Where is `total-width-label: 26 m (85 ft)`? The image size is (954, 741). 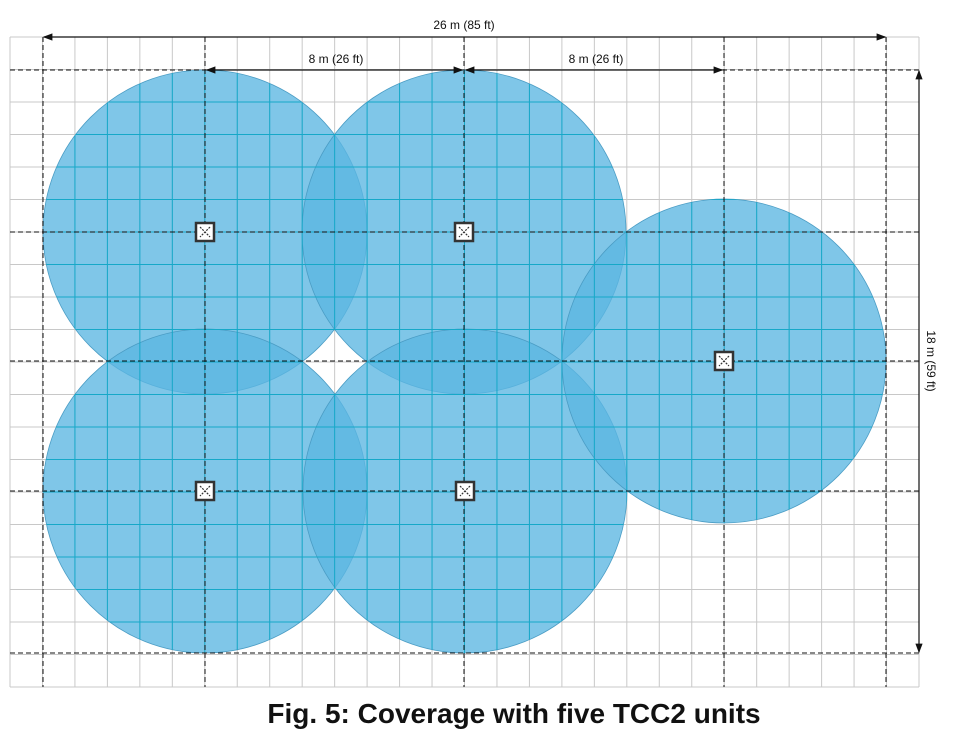
total-width-label: 26 m (85 ft) is located at coordinates (463, 25).